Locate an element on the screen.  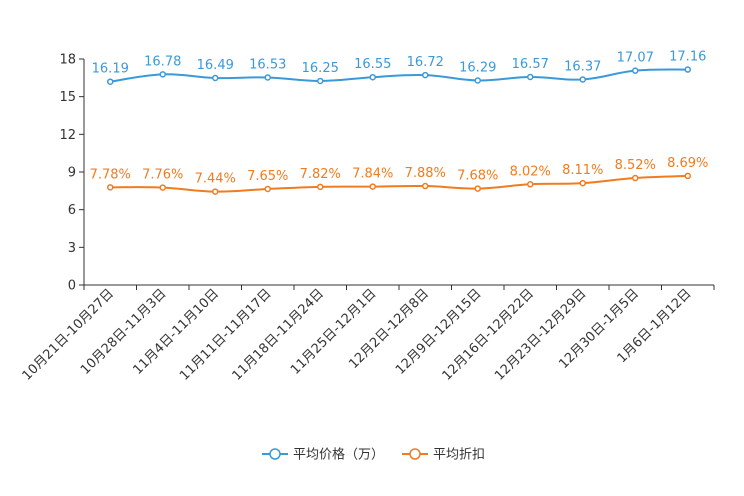
data-label: 8.11% is located at coordinates (582, 170).